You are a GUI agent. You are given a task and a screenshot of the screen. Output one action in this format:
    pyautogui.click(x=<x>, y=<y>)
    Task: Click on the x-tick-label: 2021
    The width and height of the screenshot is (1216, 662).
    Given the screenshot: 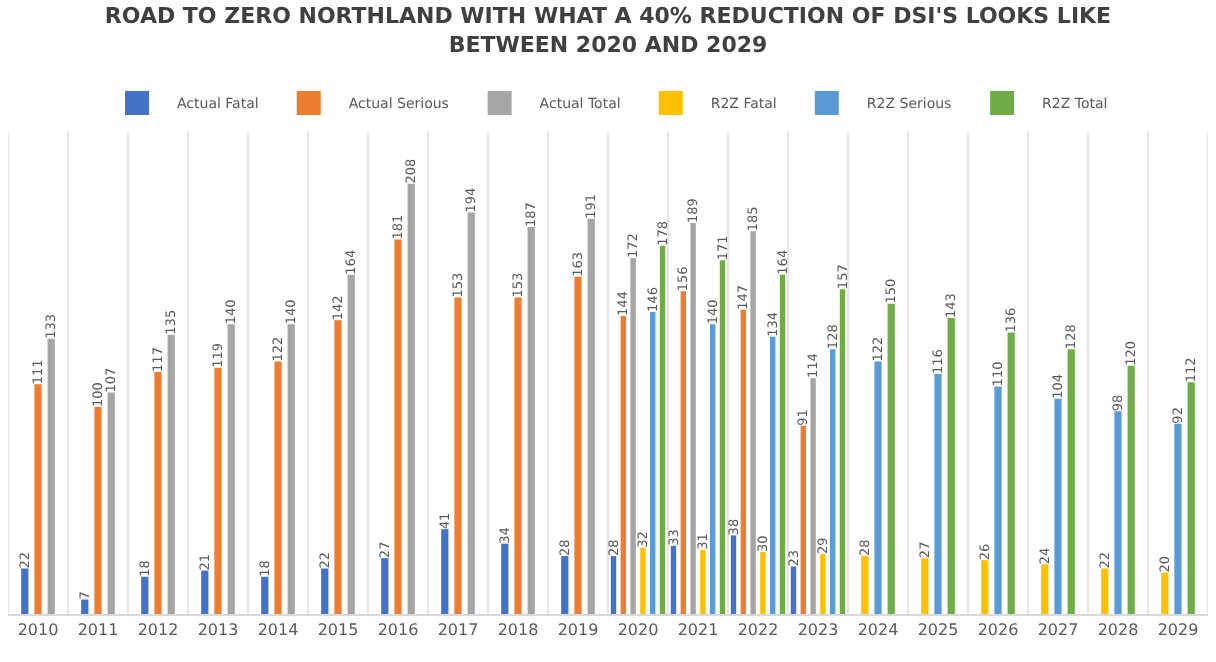 What is the action you would take?
    pyautogui.click(x=698, y=630)
    